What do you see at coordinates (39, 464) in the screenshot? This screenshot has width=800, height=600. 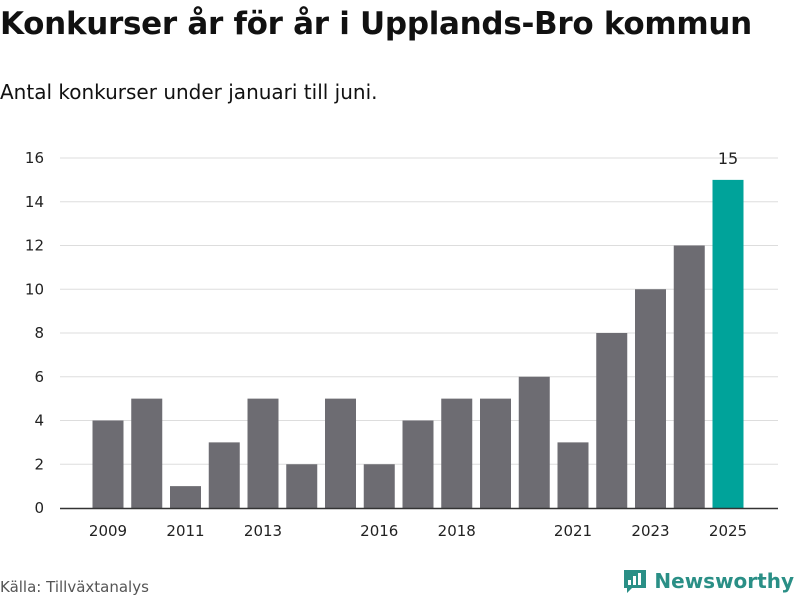 I see `y-tick-label: 2` at bounding box center [39, 464].